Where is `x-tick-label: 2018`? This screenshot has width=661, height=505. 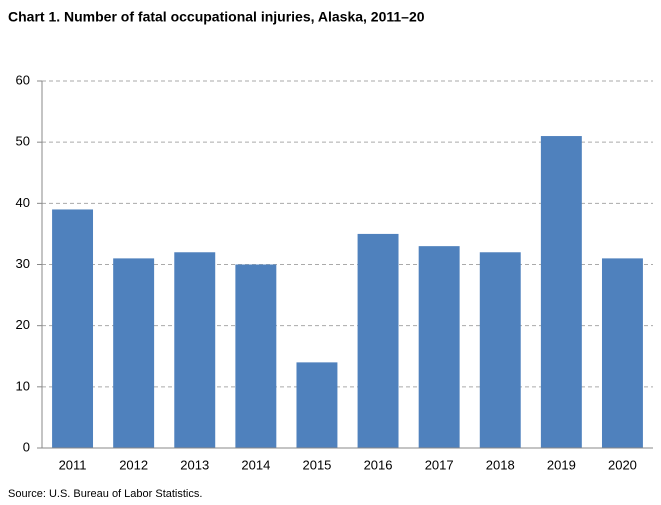
x-tick-label: 2018 is located at coordinates (500, 464).